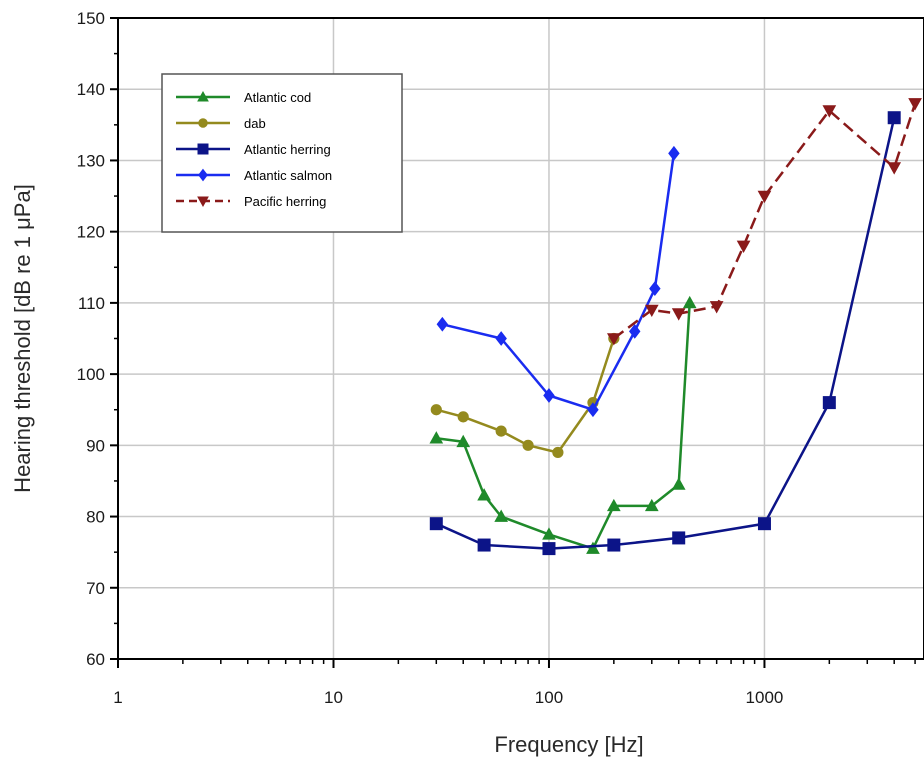 This screenshot has height=758, width=924. What do you see at coordinates (95, 659) in the screenshot?
I see `y-tick-label: 60` at bounding box center [95, 659].